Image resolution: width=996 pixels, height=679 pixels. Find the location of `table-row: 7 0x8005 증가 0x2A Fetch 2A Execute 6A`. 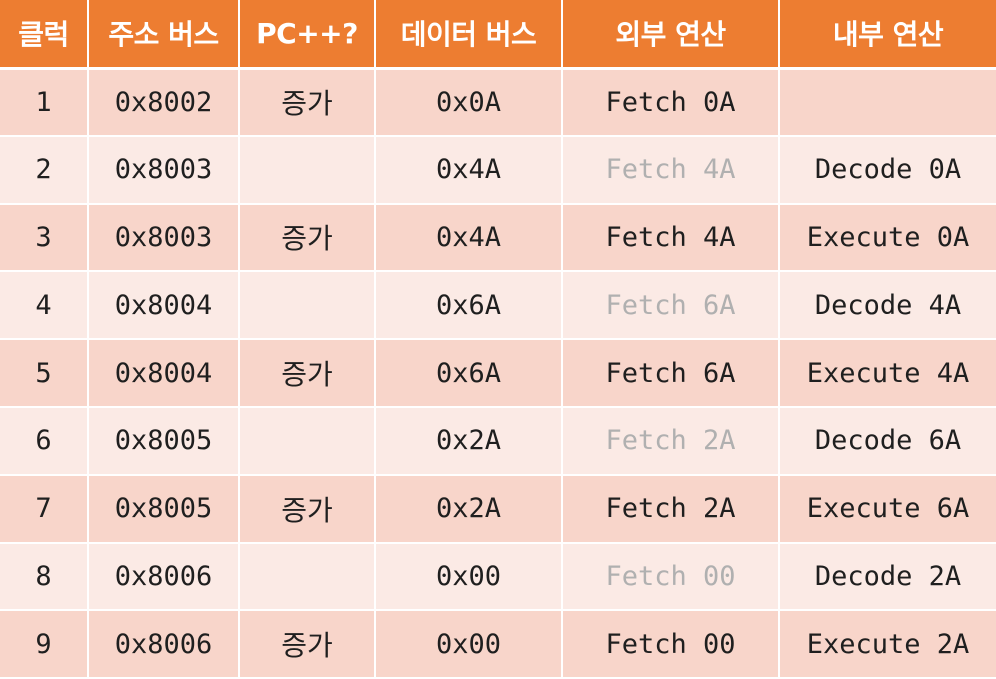

table-row: 7 0x8005 증가 0x2A Fetch 2A Execute 6A is located at coordinates (498, 509).